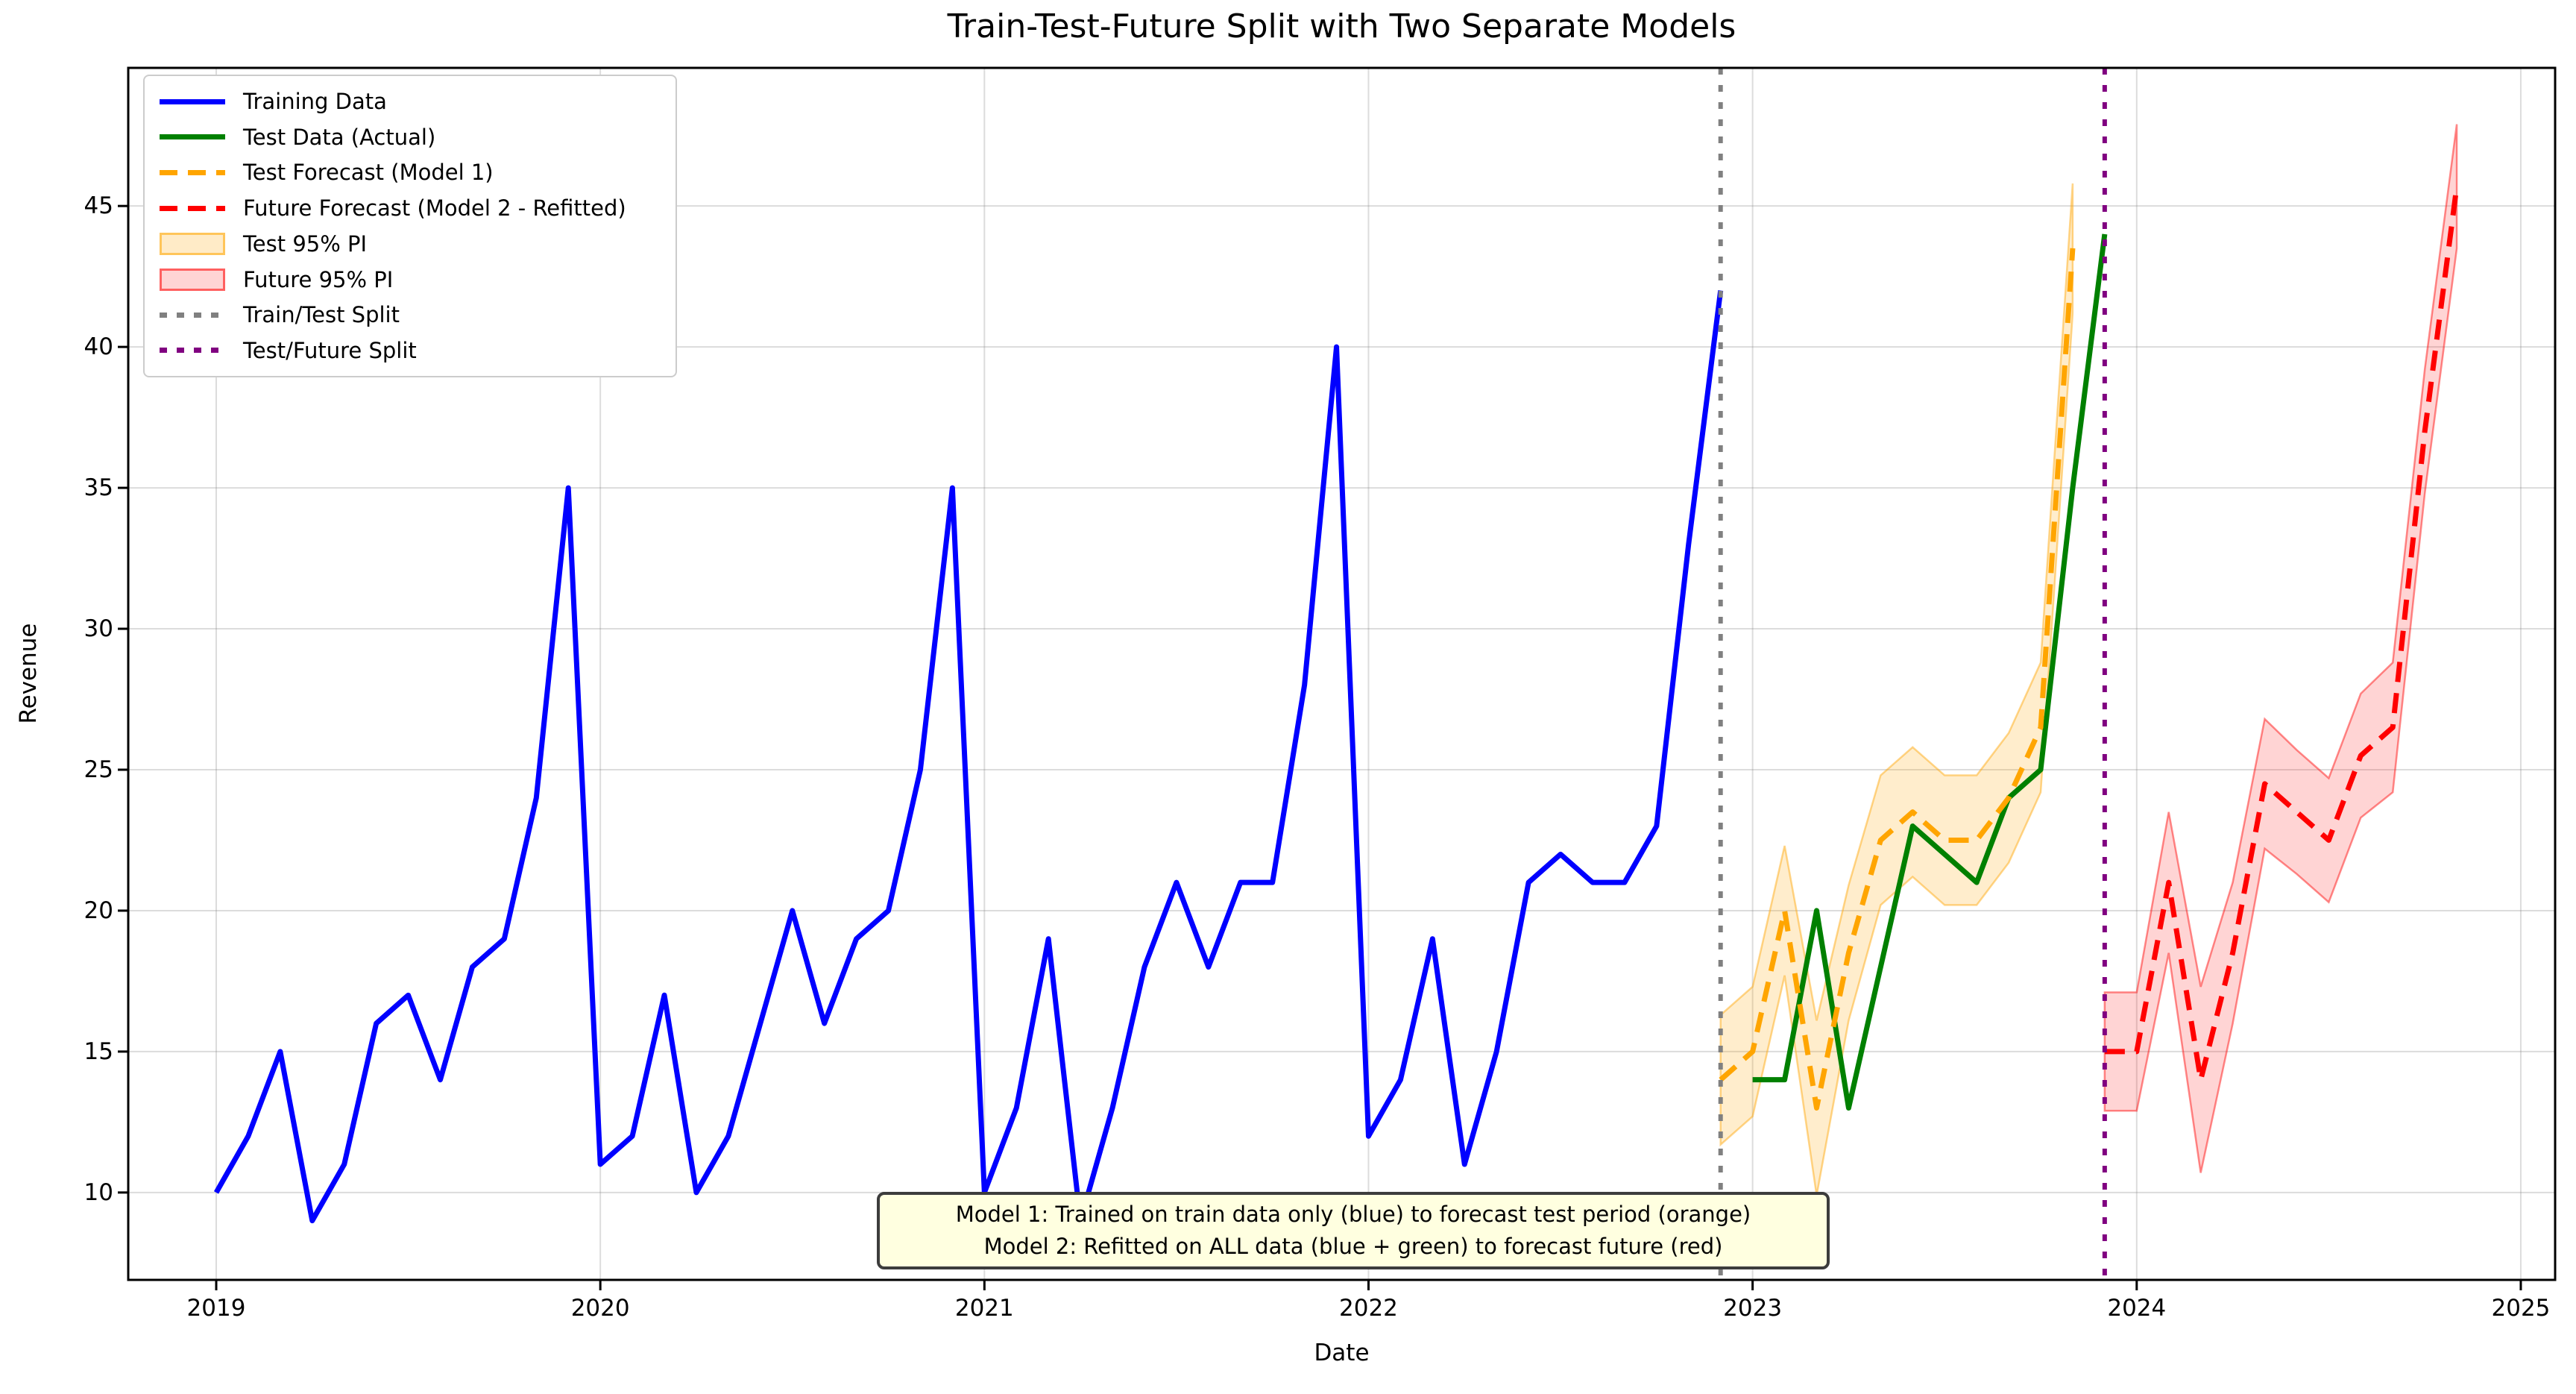  What do you see at coordinates (192, 172) in the screenshot?
I see `test-forecast-dash-swatch` at bounding box center [192, 172].